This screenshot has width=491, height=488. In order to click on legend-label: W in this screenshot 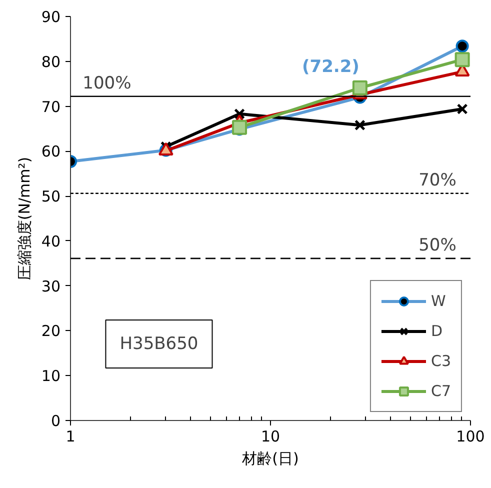, I will do `click(438, 301)`.